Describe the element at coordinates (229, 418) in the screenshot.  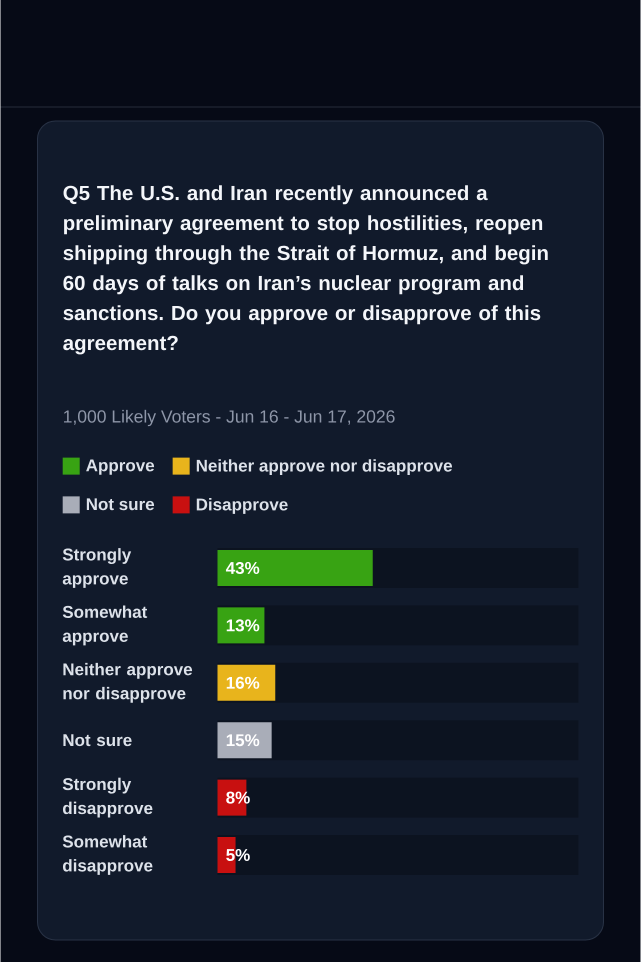
I see `chart-subtitle: 1,000 Likely Voters - Jun 16 - Jun 17, 2026` at that location.